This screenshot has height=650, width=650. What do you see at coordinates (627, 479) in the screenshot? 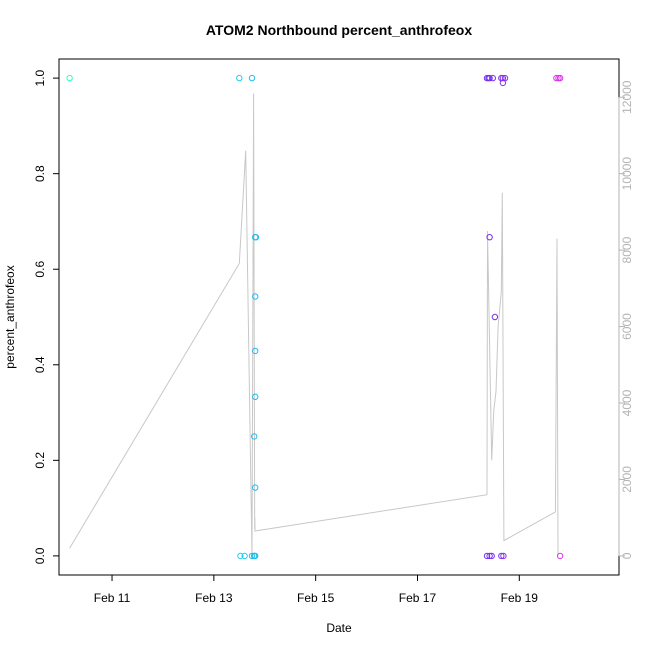
I see `y2-tick-label: 2000` at bounding box center [627, 479].